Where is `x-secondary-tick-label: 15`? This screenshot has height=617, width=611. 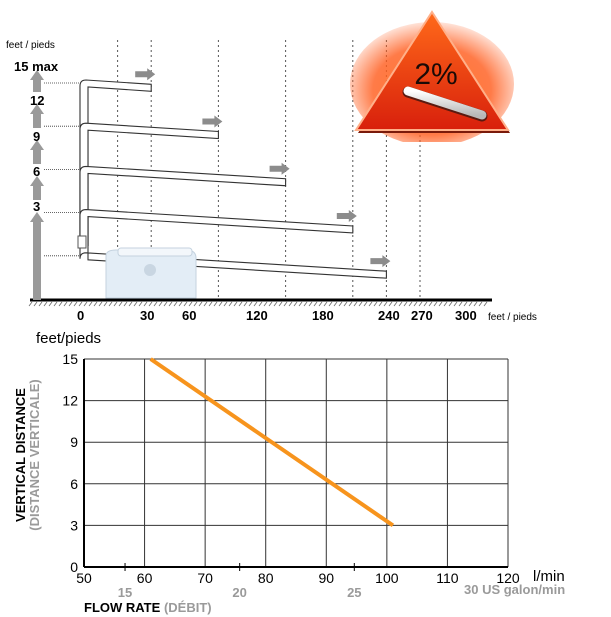
x-secondary-tick-label: 15 is located at coordinates (125, 592).